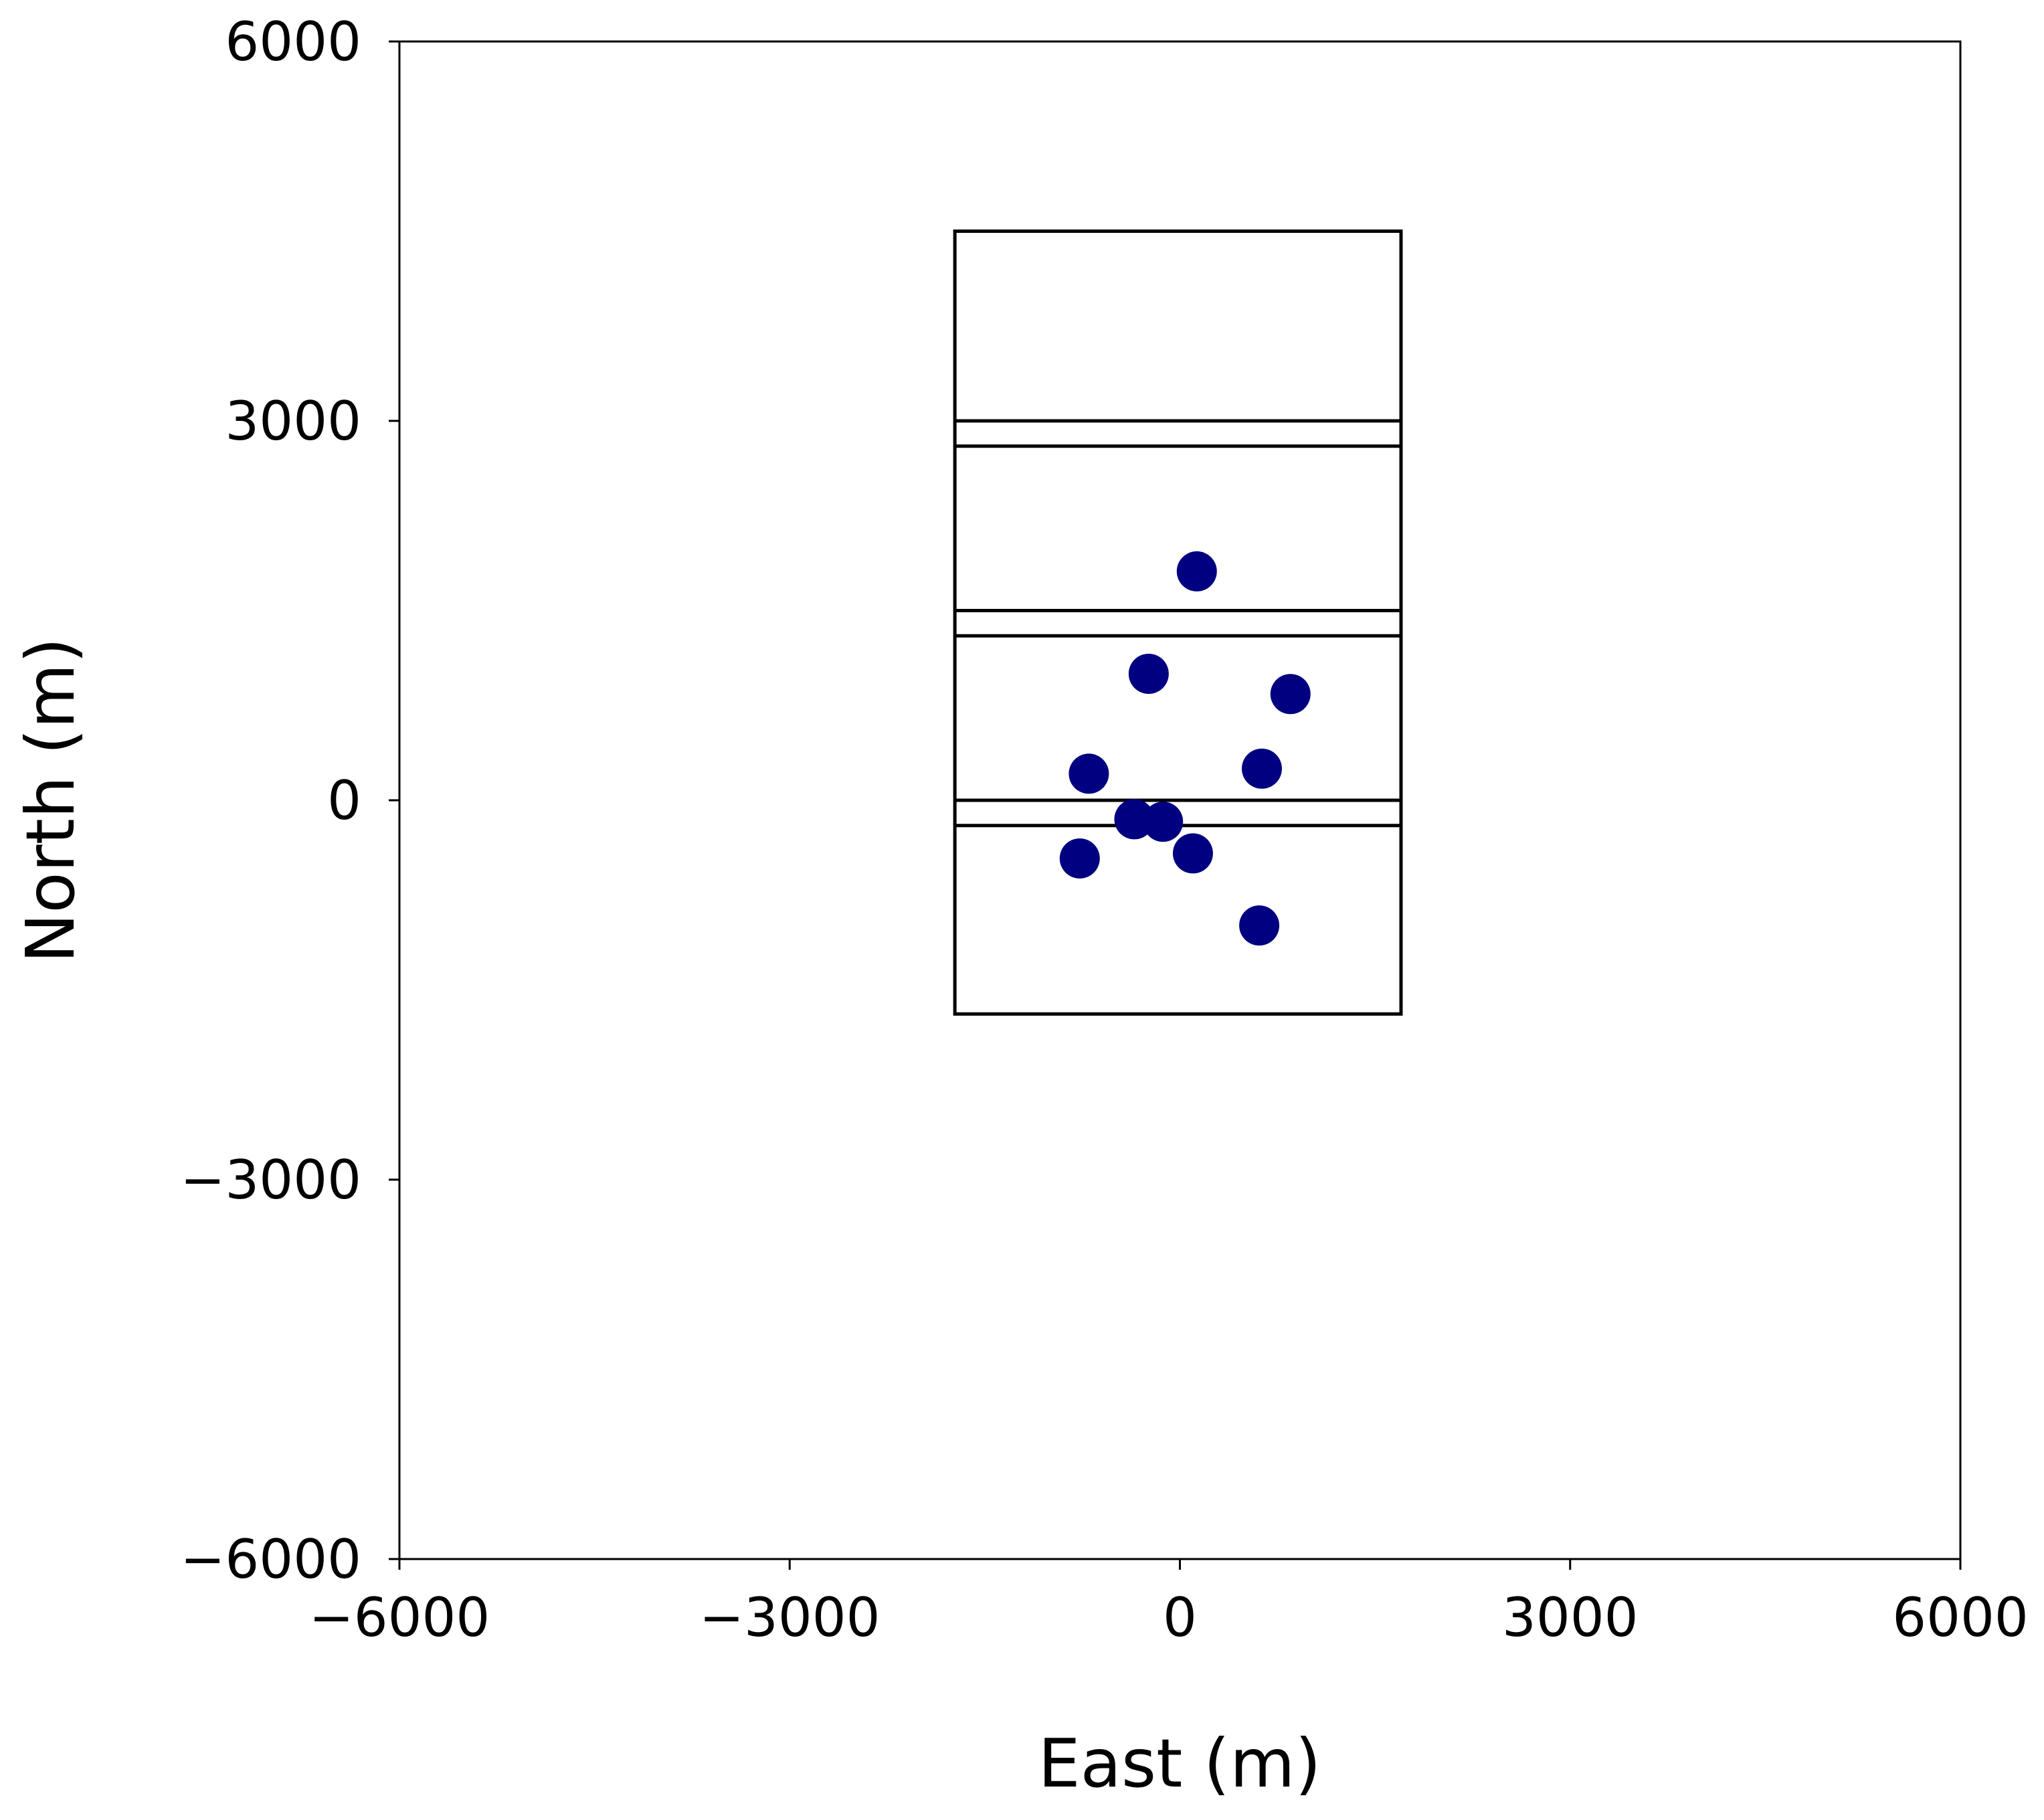 Image resolution: width=2044 pixels, height=1820 pixels. I want to click on zone-boundary, so click(1178, 623).